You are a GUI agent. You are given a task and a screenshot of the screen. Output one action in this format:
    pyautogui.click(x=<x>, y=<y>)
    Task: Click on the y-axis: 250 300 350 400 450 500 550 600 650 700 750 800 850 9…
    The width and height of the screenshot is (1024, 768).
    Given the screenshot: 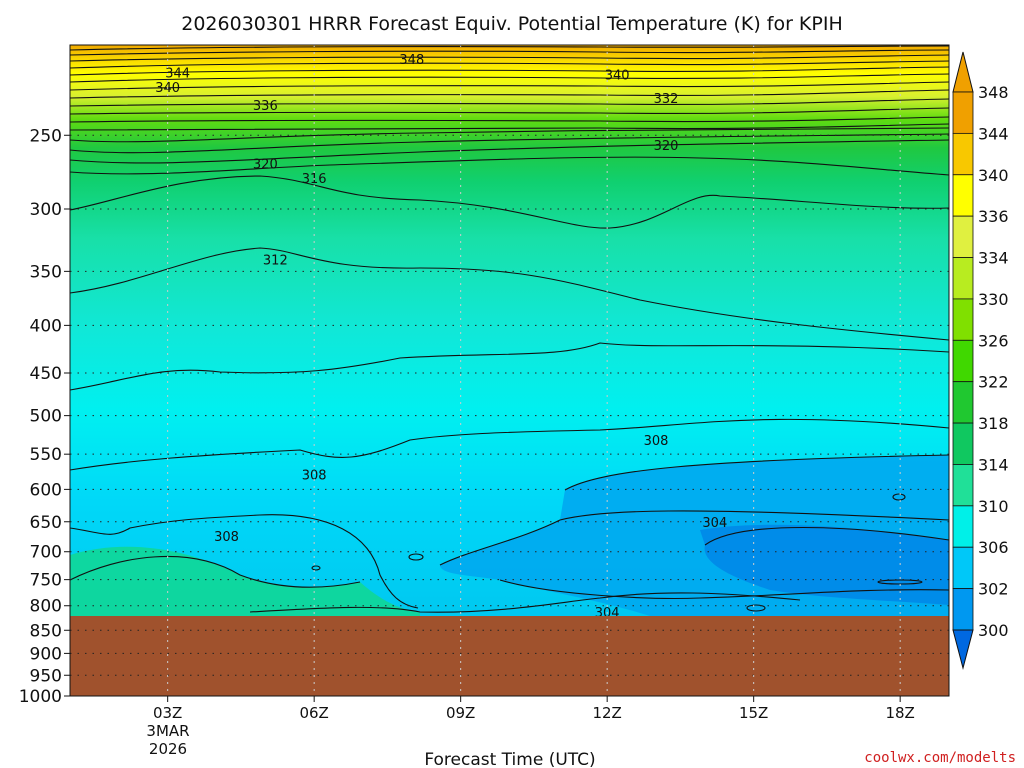 What is the action you would take?
    pyautogui.click(x=44, y=416)
    